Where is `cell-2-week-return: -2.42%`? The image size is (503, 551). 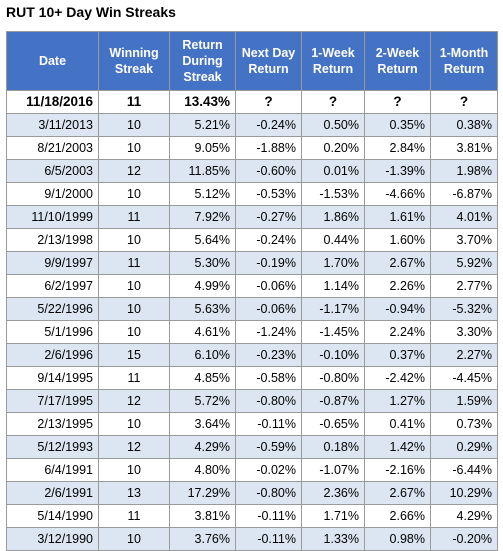 cell-2-week-return: -2.42% is located at coordinates (397, 378).